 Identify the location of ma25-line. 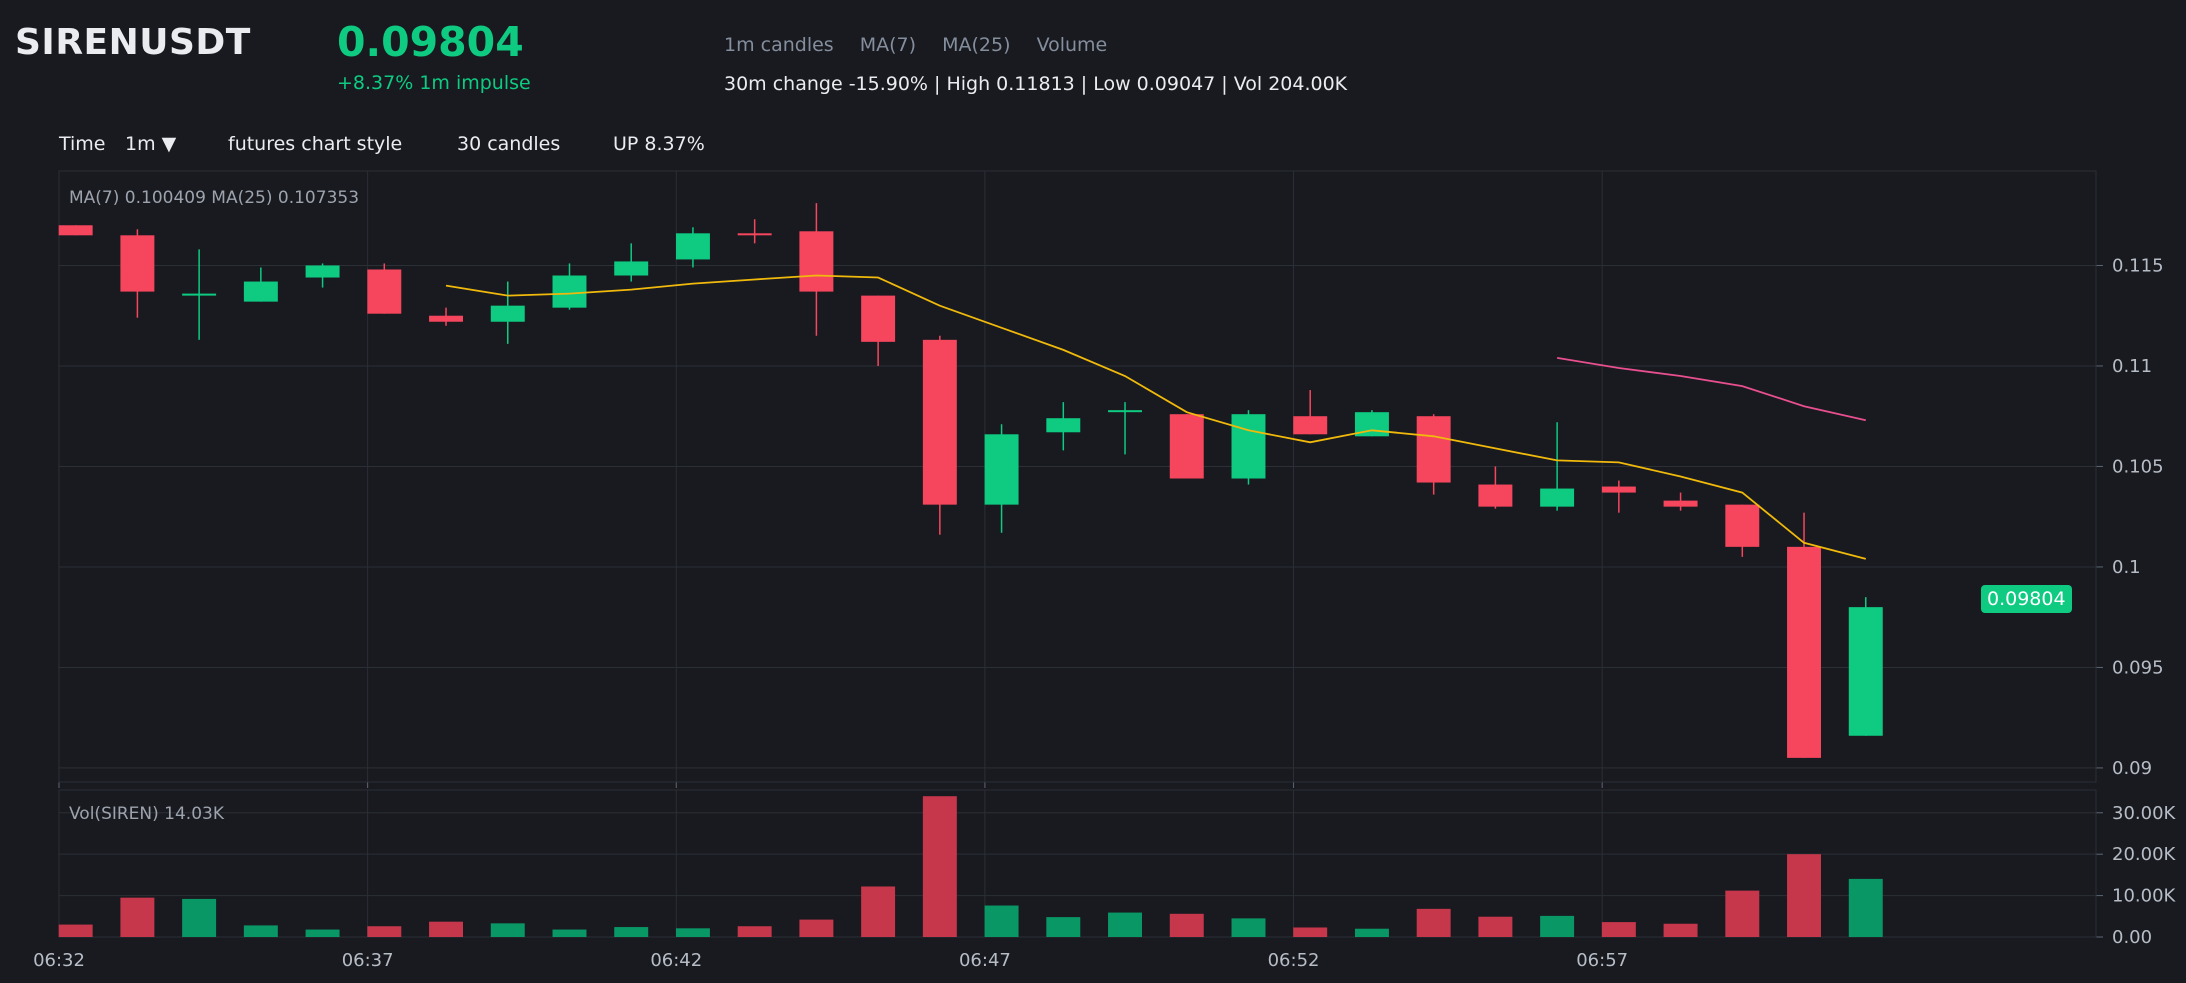
(1711, 389).